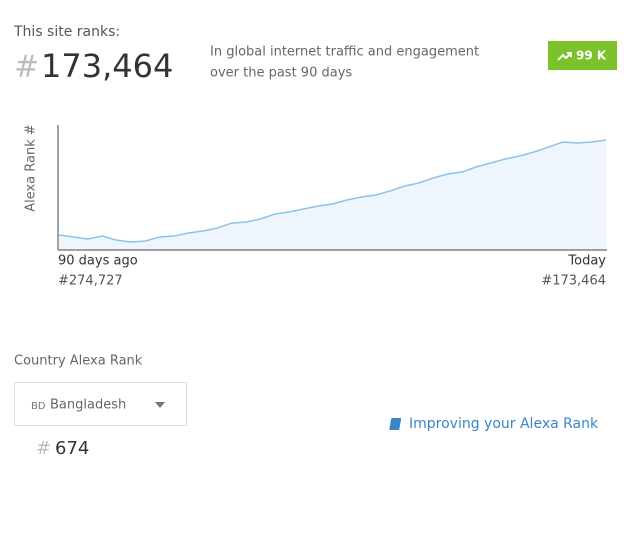 The image size is (640, 547). I want to click on rank-label: This site ranks:, so click(66, 32).